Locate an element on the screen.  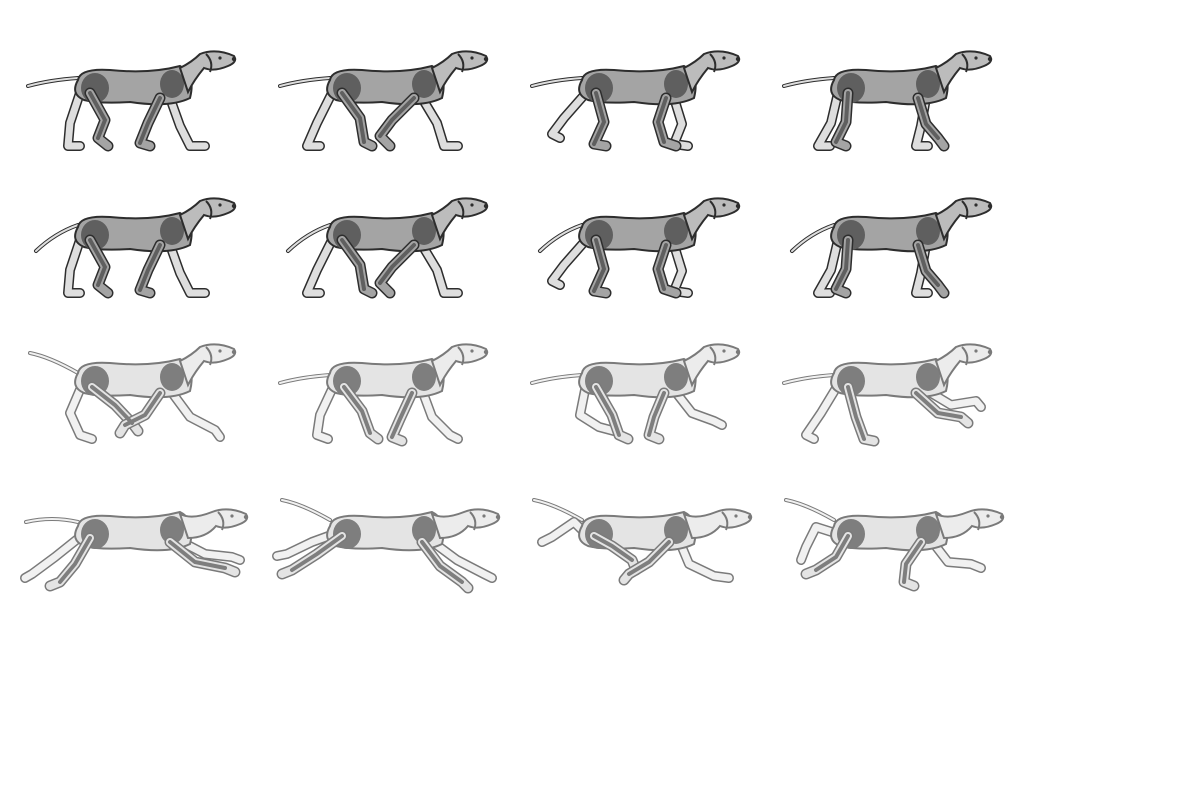
tail is located at coordinates (57, 238).